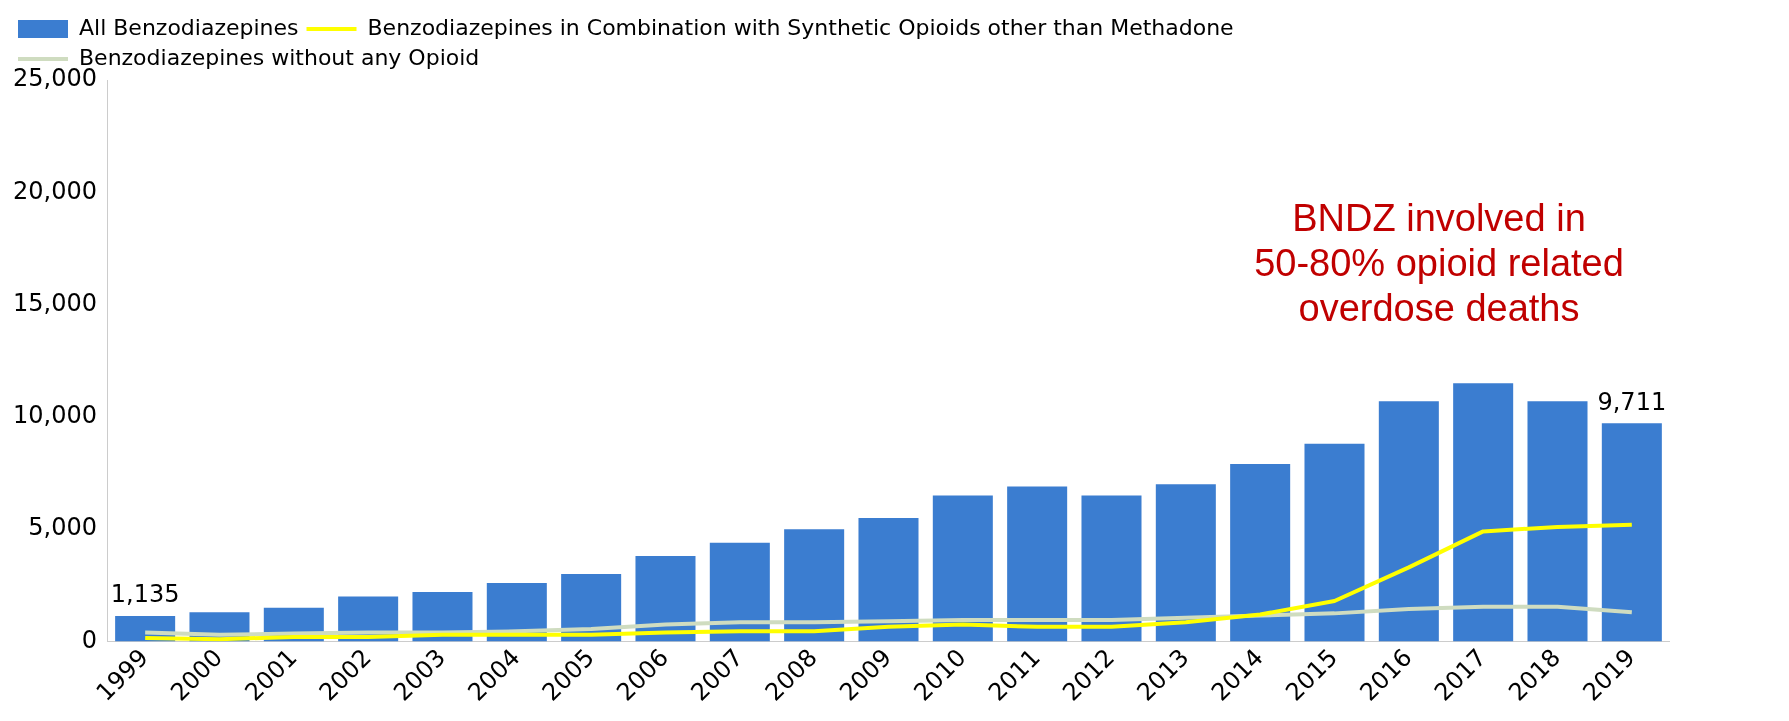  Describe the element at coordinates (62, 527) in the screenshot. I see `y-tick-label: 5,000` at that location.